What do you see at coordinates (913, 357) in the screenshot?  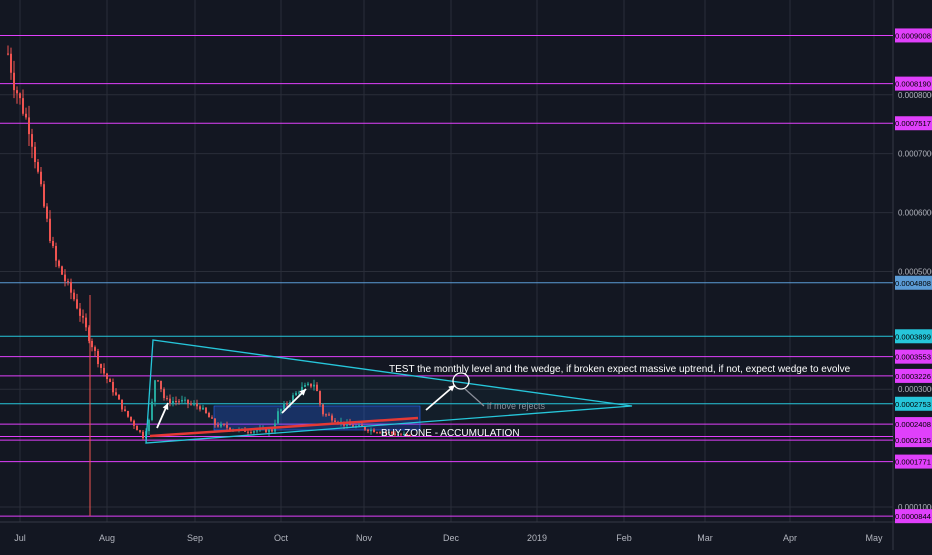 I see `price-level-label: 0.0003553` at bounding box center [913, 357].